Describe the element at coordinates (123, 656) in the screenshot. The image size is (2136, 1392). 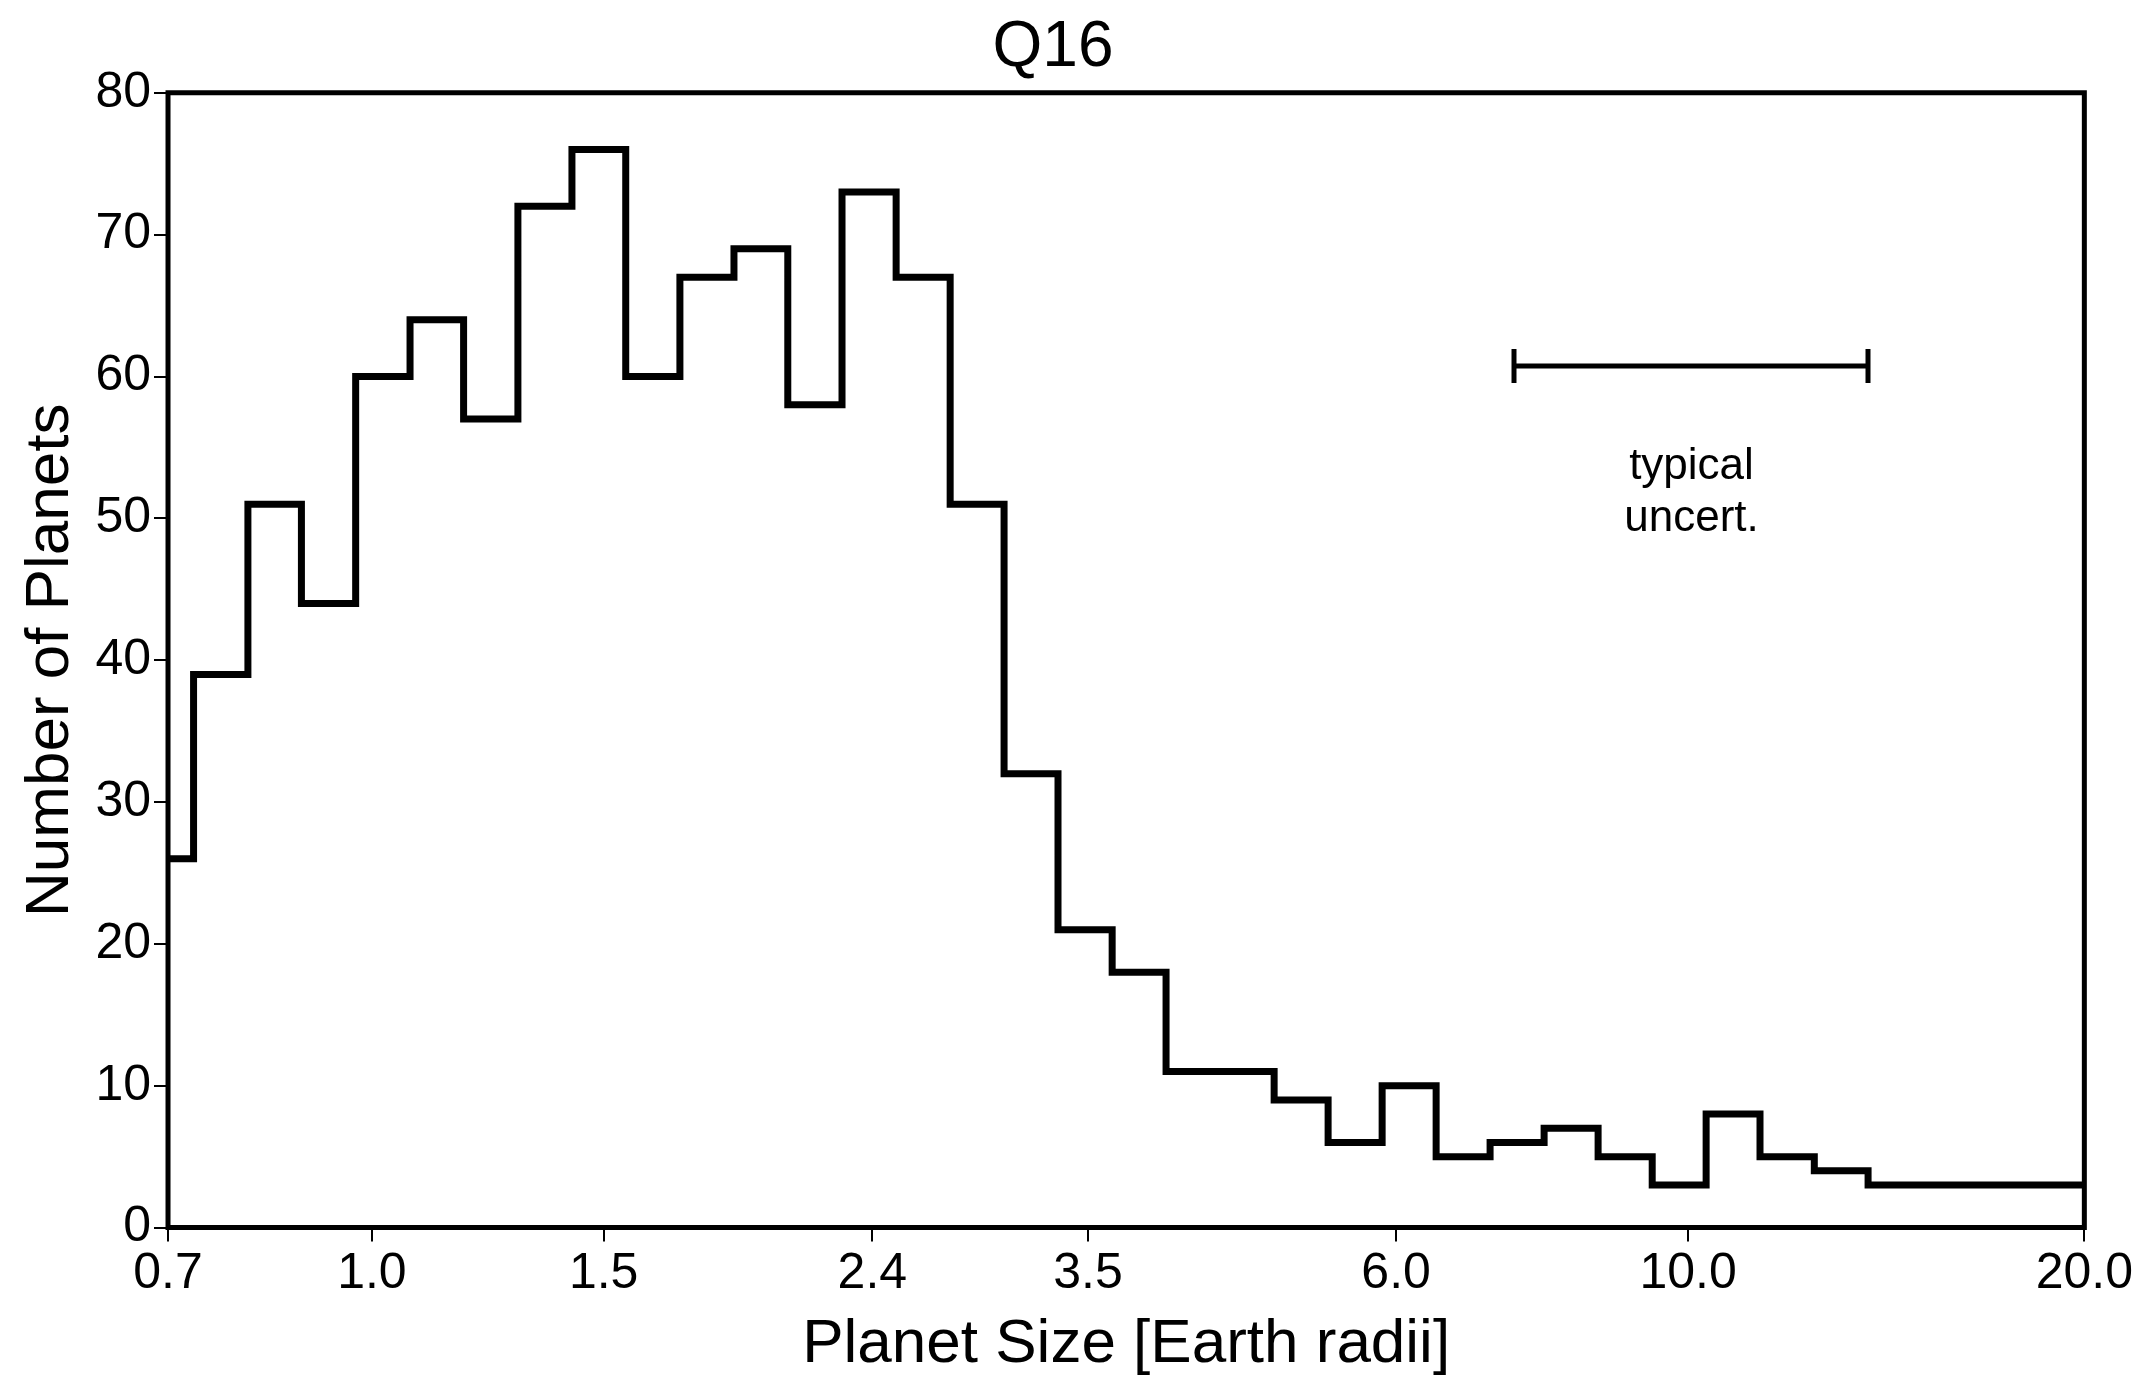
I see `y-tick-label: 40` at that location.